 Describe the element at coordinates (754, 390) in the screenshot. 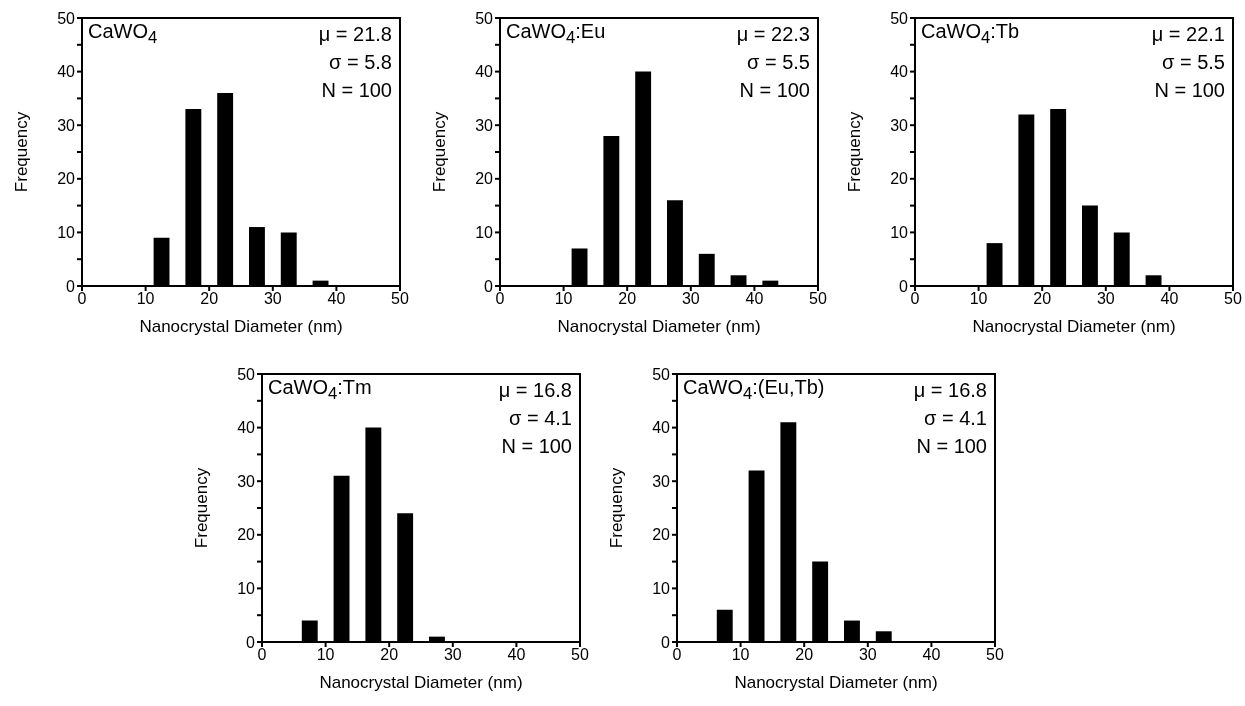

I see `chart-title: CaWO$_{4}$:(Eu,Tb)` at that location.